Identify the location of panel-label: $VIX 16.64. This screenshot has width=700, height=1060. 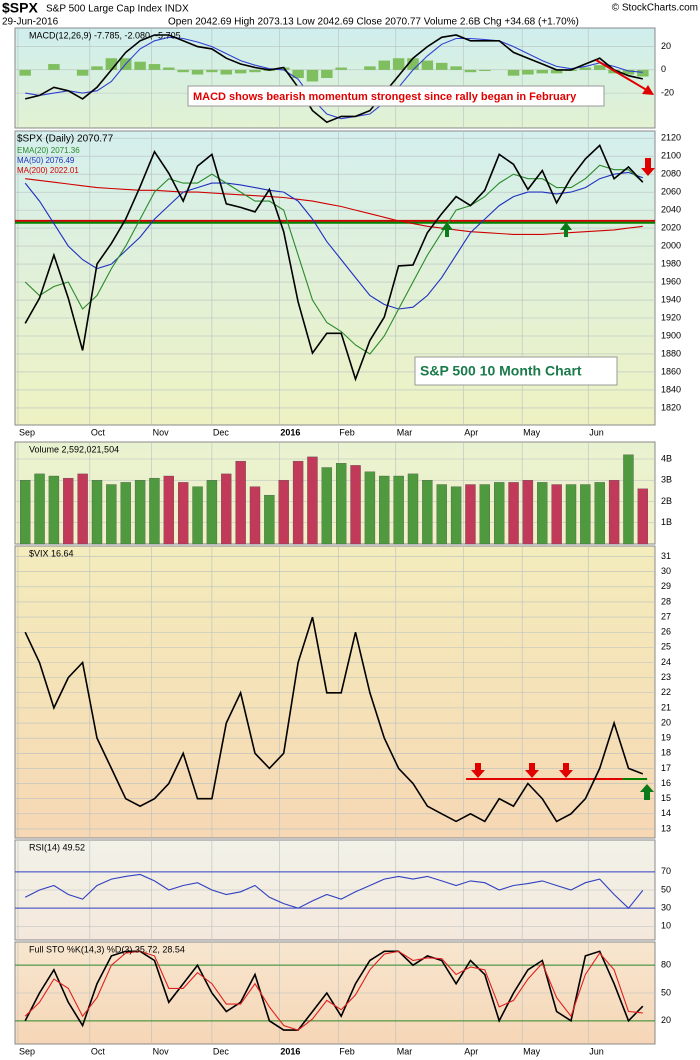
(51, 553).